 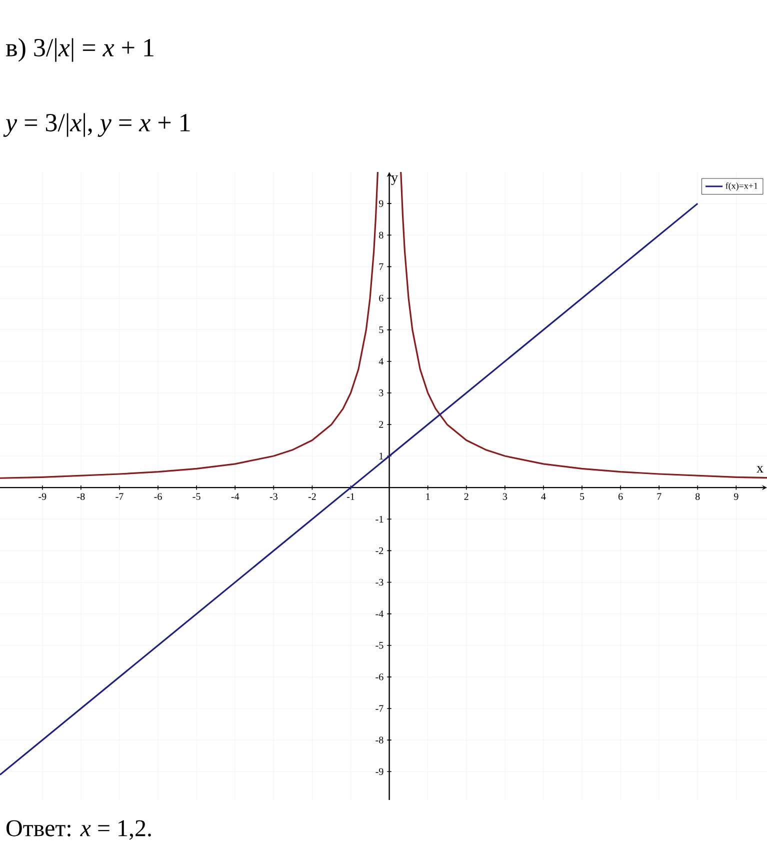 What do you see at coordinates (381, 298) in the screenshot?
I see `y-tick-label: 6` at bounding box center [381, 298].